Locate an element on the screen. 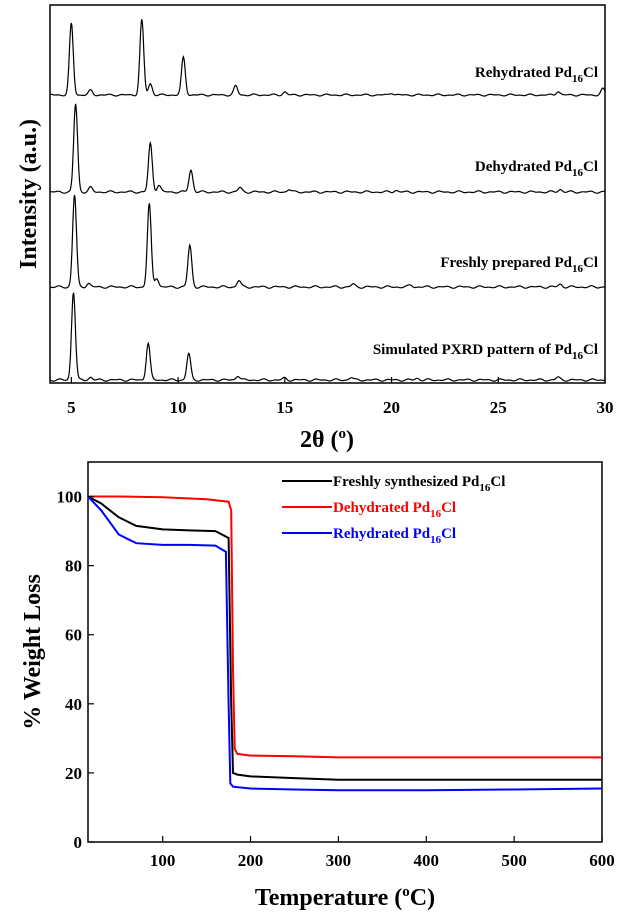  tga-y-tick-label: 20 is located at coordinates (73, 773).